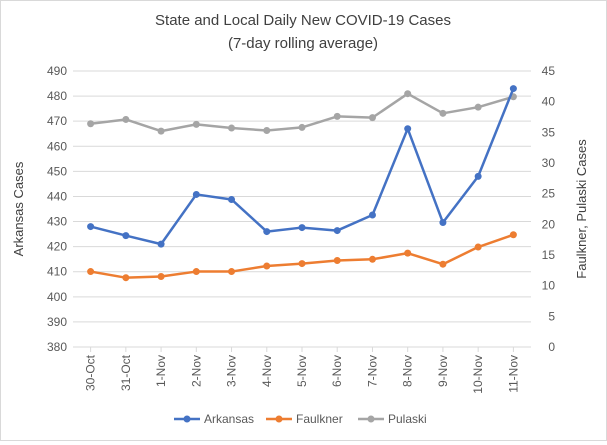 The width and height of the screenshot is (607, 445). Describe the element at coordinates (161, 371) in the screenshot. I see `x-tick-label: 1-Nov` at that location.